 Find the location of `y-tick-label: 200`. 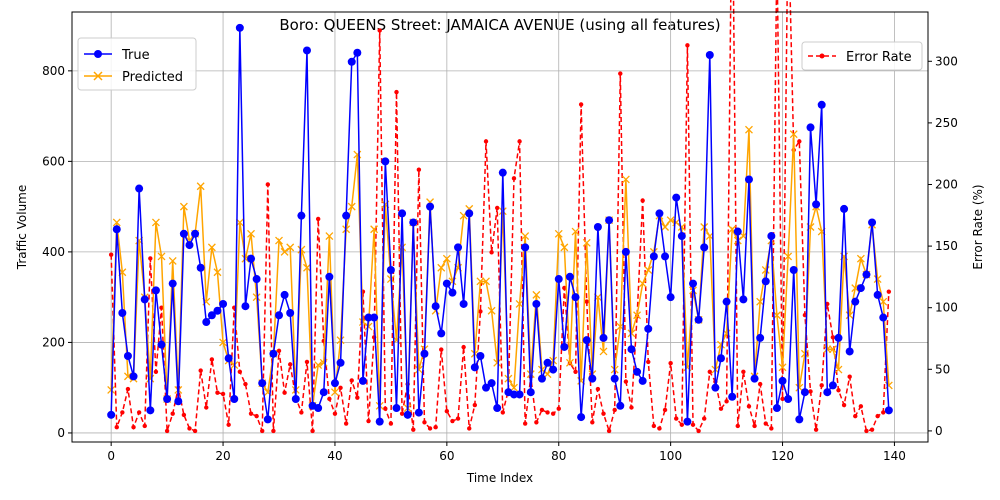

y-tick-label: 200 is located at coordinates (53, 342).